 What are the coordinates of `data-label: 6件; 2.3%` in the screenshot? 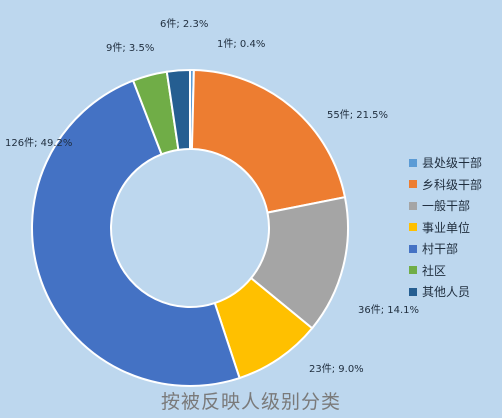 It's located at (184, 24).